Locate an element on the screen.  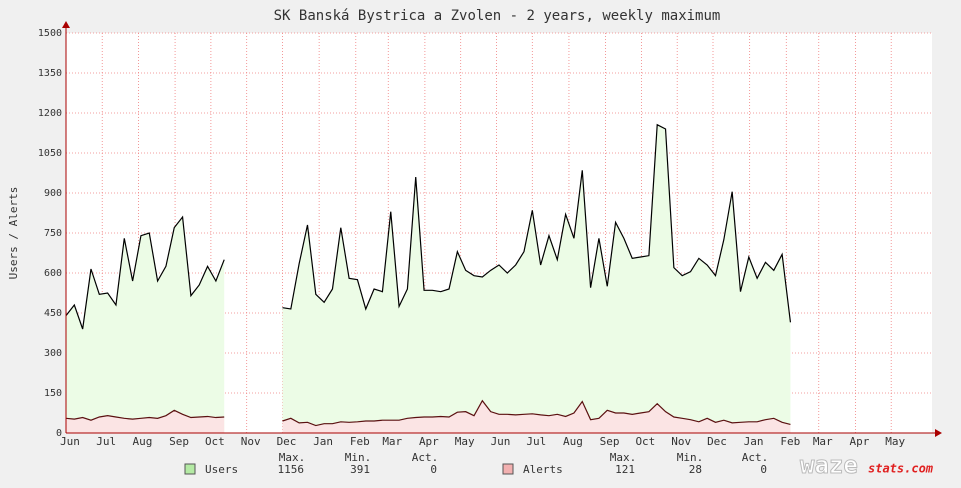
logo-sub: stats.com is located at coordinates (901, 469).